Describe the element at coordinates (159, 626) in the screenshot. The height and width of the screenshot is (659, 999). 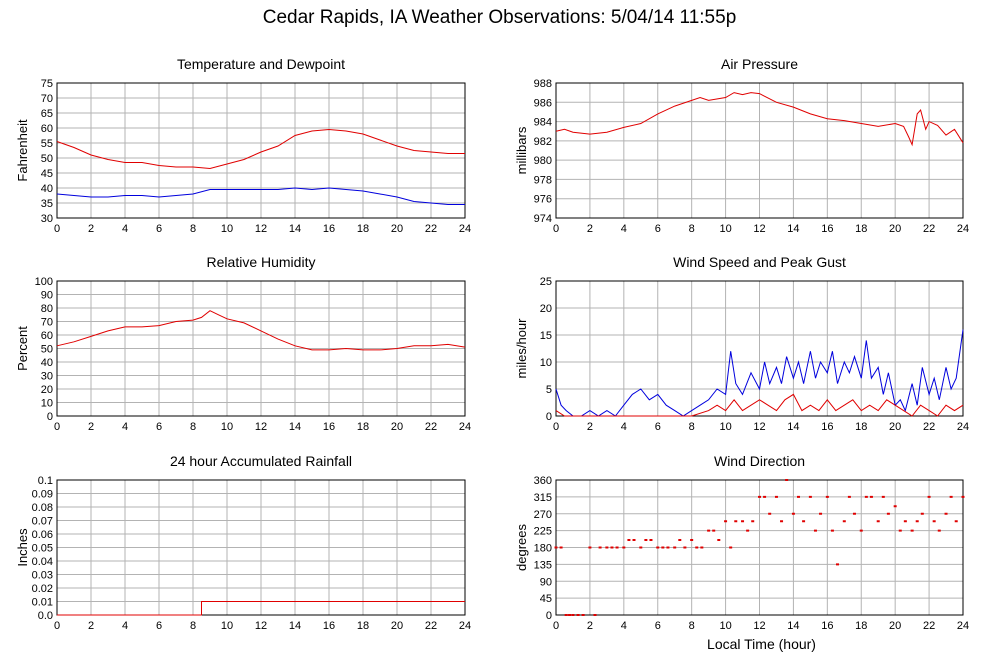
I see `rain-x-tick-label: 6` at that location.